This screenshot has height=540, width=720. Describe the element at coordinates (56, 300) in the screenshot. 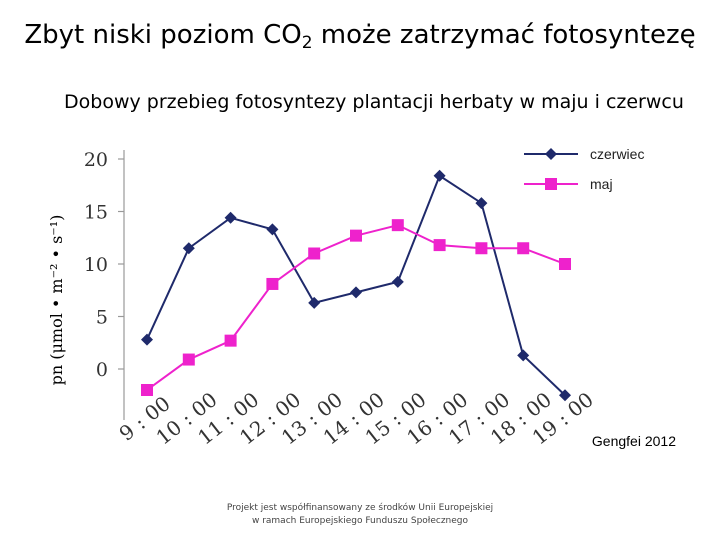

I see `y-axis-label: pn (μmol • m⁻² • s⁻¹)` at that location.